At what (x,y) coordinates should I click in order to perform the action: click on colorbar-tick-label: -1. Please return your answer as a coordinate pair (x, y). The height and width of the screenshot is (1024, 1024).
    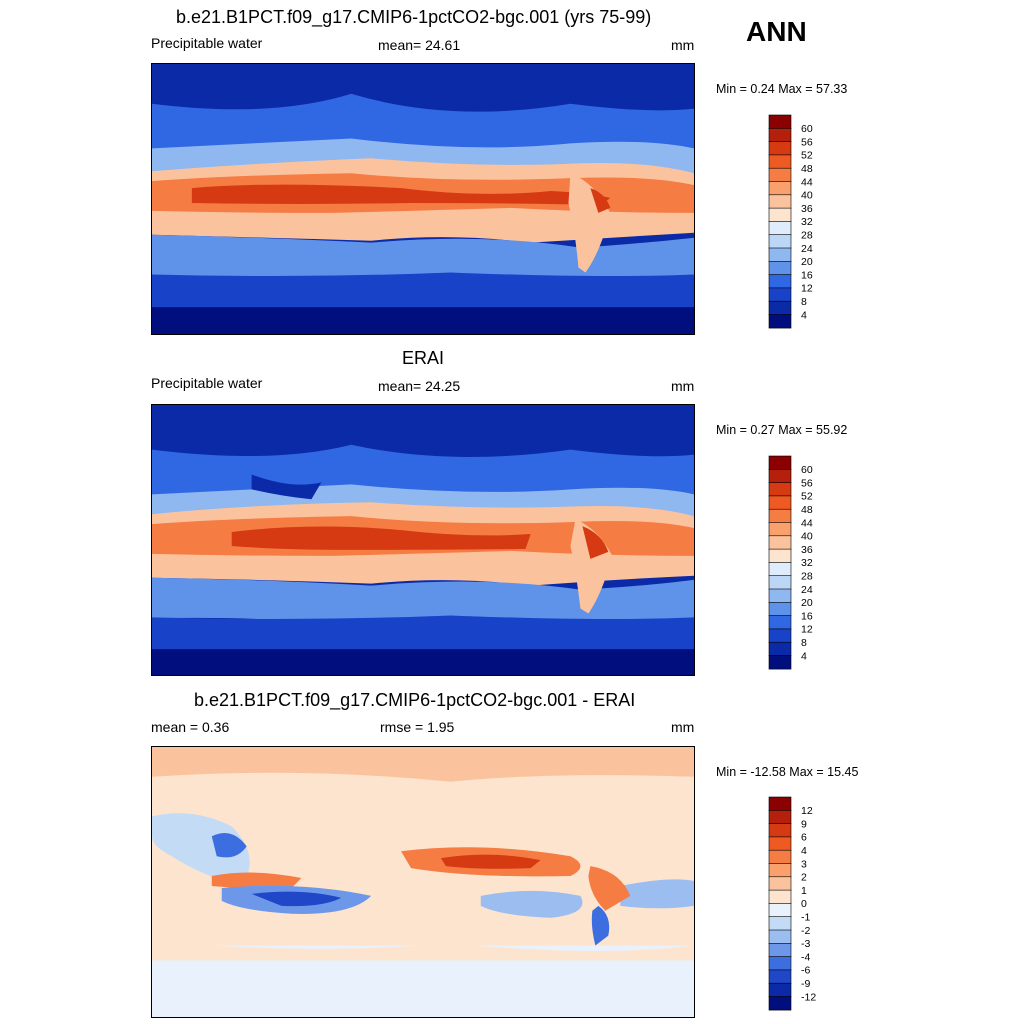
    Looking at the image, I should click on (805, 918).